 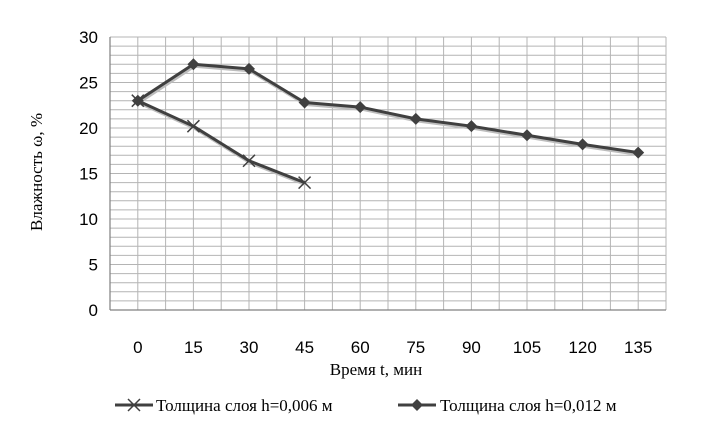 I want to click on series-2-shadow, so click(x=388, y=110).